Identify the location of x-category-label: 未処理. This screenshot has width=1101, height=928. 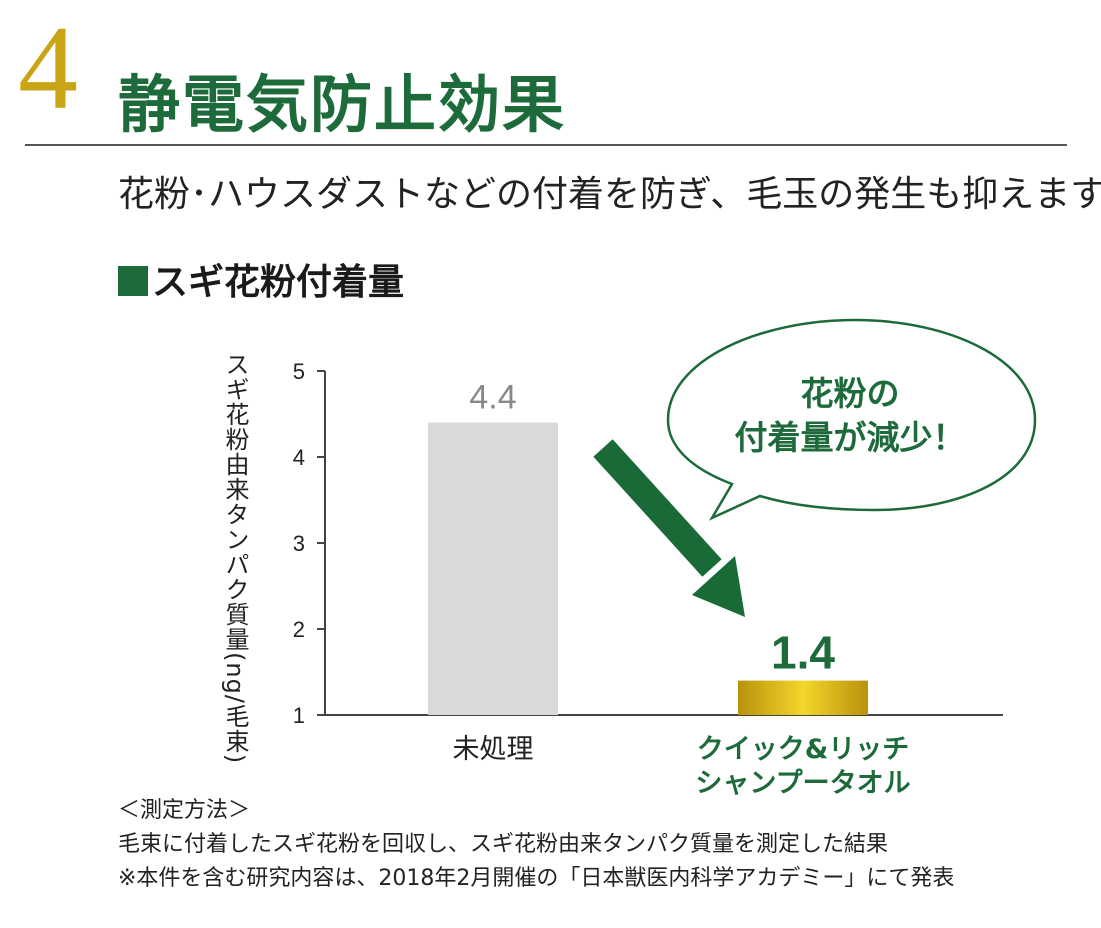
(493, 749).